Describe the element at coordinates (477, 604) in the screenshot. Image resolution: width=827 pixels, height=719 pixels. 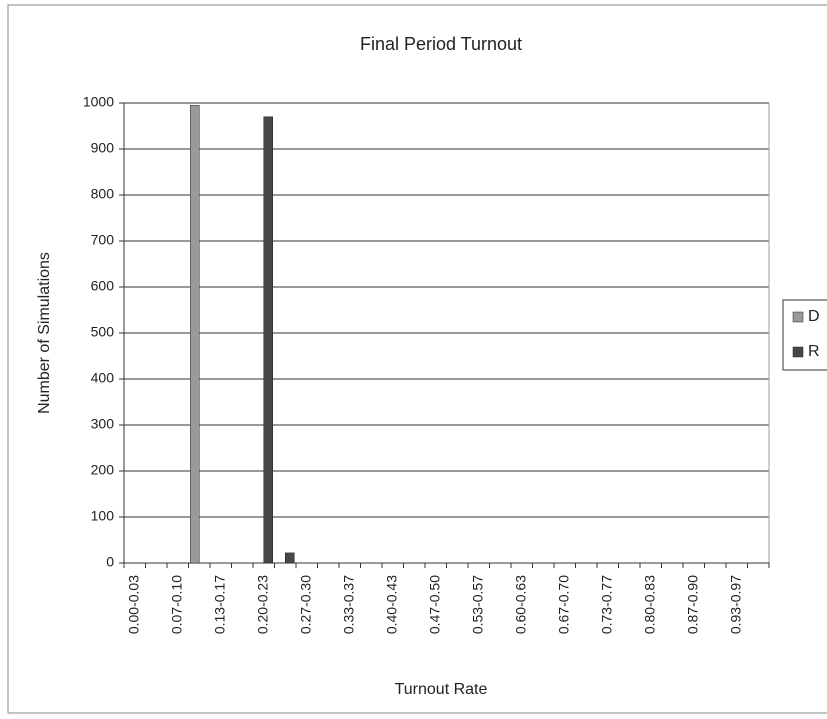
I see `x-tick-label: 0.53-0.57` at that location.